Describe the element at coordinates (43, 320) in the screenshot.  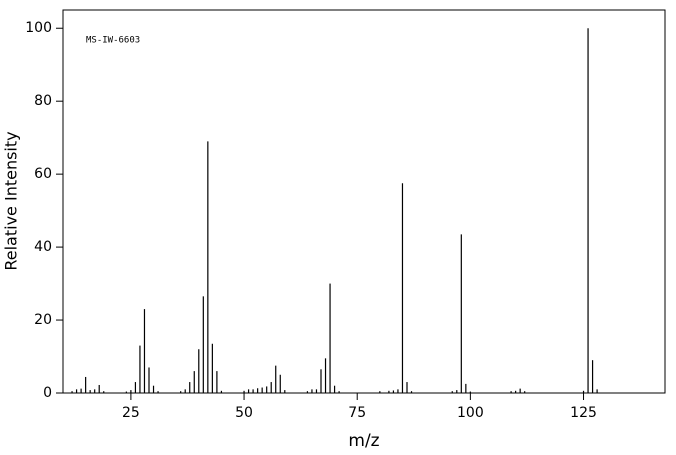
I see `y-tick-label: 20` at that location.